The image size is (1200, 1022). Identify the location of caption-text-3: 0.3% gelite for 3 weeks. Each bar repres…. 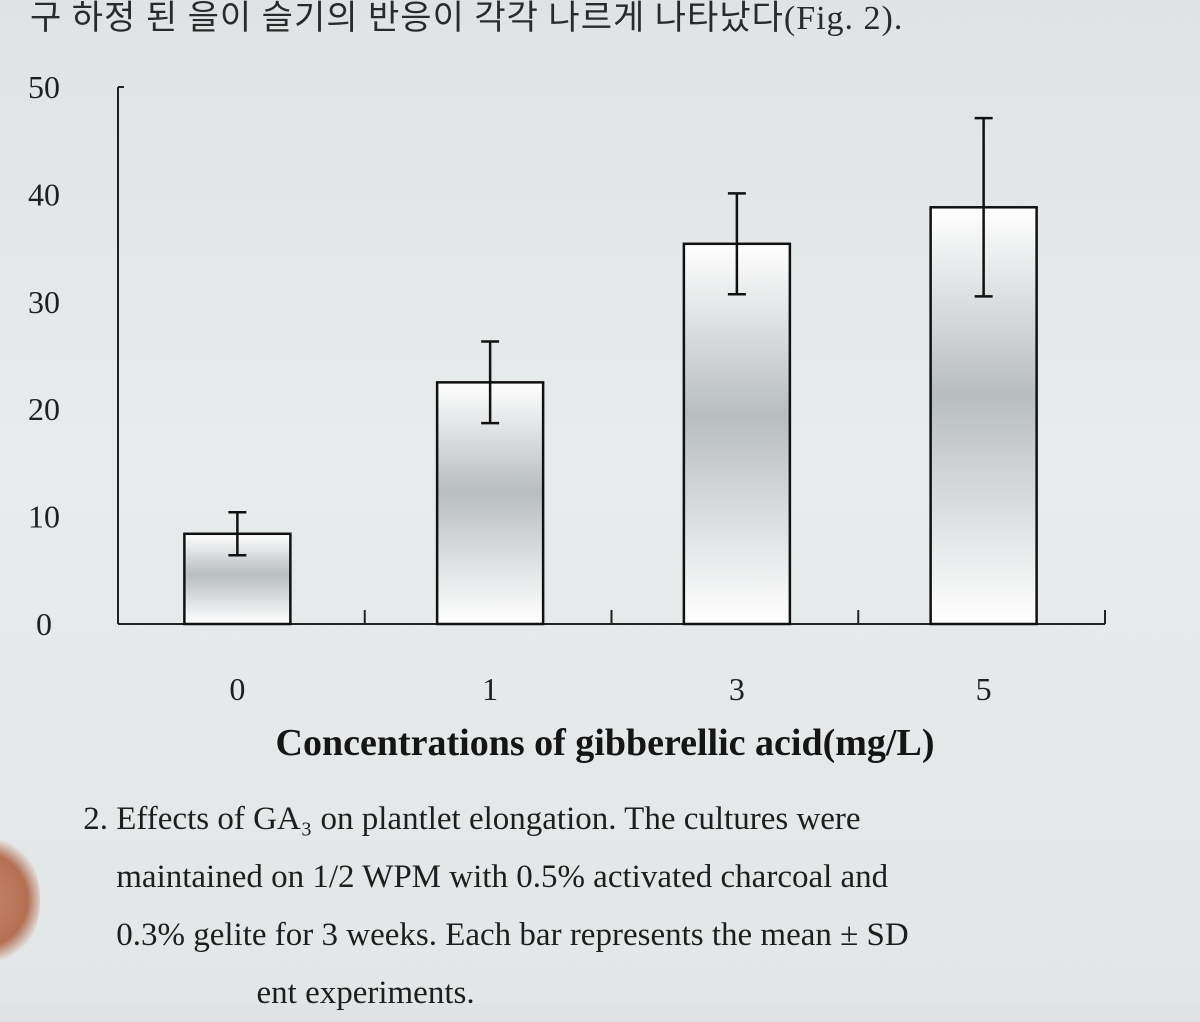
(512, 935).